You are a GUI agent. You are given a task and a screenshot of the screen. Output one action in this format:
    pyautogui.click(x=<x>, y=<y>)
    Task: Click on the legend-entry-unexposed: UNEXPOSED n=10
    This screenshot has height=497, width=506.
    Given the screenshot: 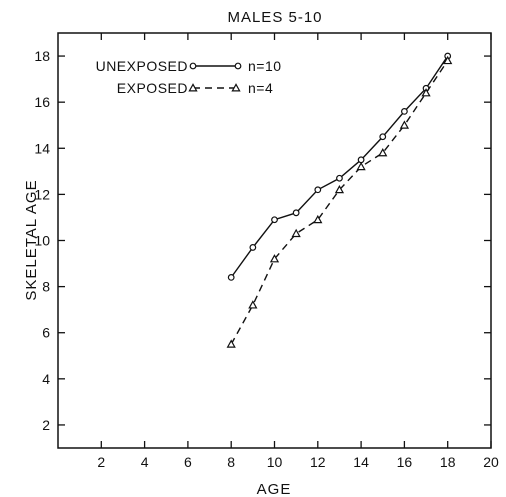 What is the action you would take?
    pyautogui.click(x=189, y=66)
    